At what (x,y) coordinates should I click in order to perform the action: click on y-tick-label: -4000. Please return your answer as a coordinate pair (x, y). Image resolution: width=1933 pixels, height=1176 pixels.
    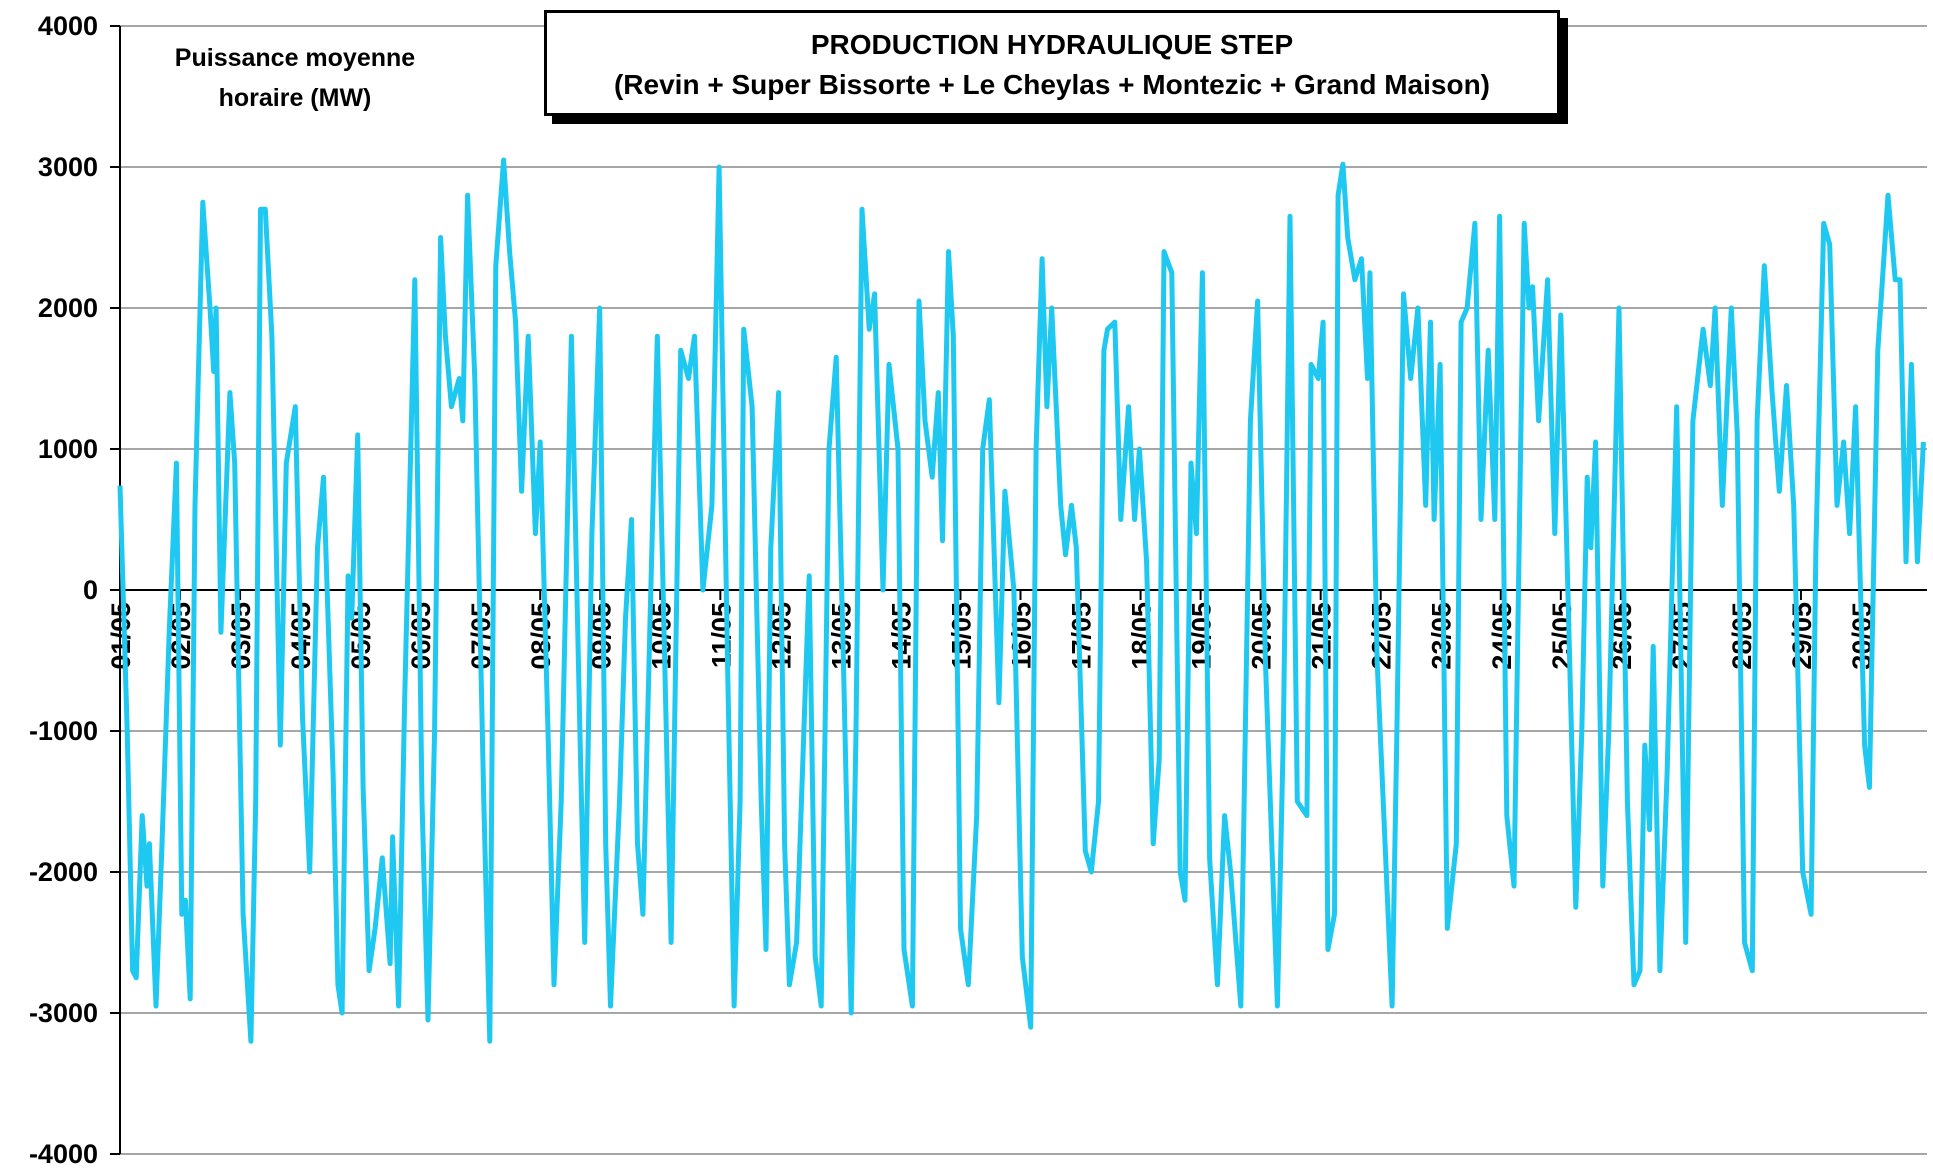
    Looking at the image, I should click on (63, 1154).